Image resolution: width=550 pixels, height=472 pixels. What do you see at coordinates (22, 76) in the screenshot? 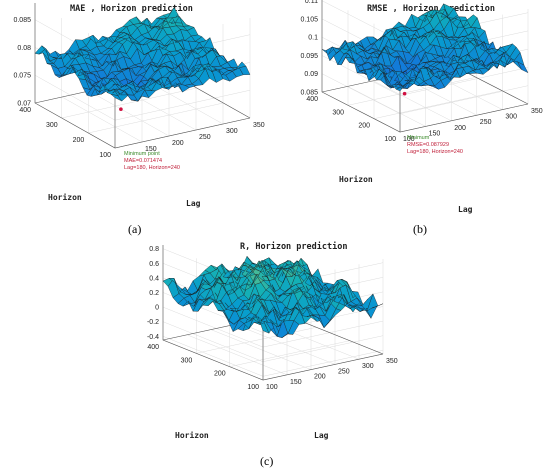
I see `z-tick-label: 0.075` at bounding box center [22, 76].